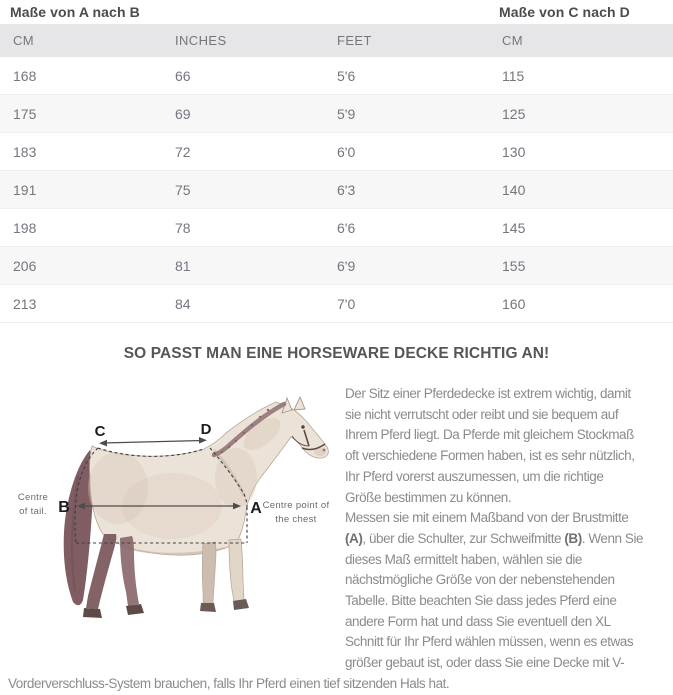 This screenshot has height=695, width=673. Describe the element at coordinates (64, 507) in the screenshot. I see `label-b: B` at that location.